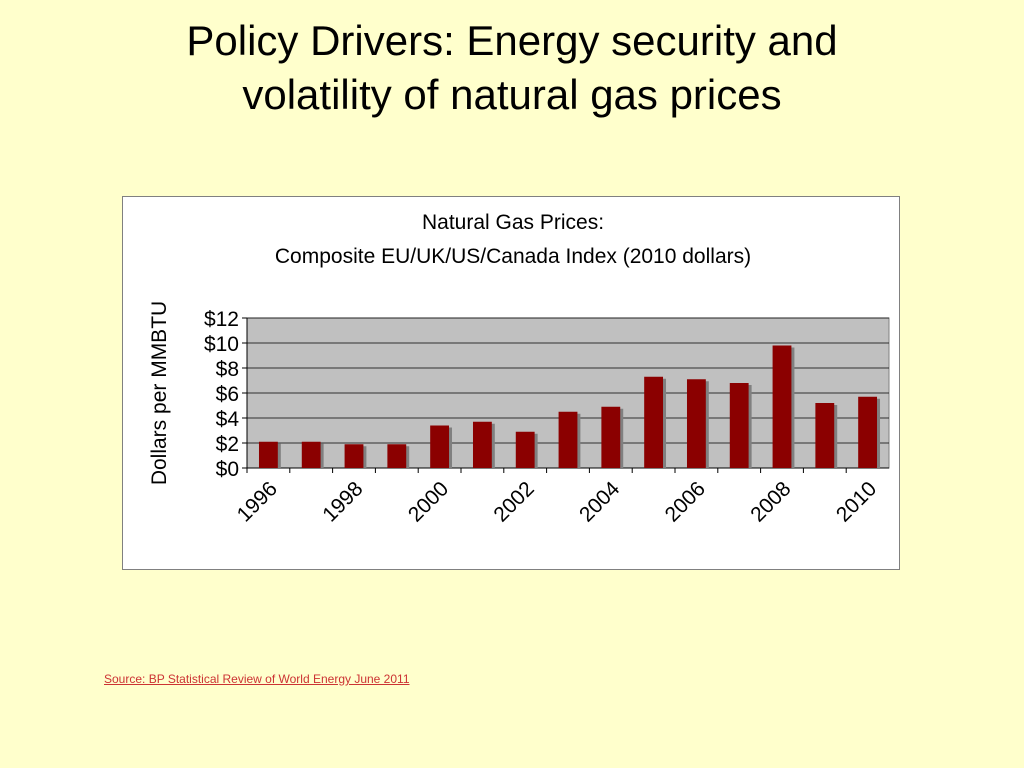 The height and width of the screenshot is (768, 1024). Describe the element at coordinates (221, 319) in the screenshot. I see `y-tick-label: $12` at that location.